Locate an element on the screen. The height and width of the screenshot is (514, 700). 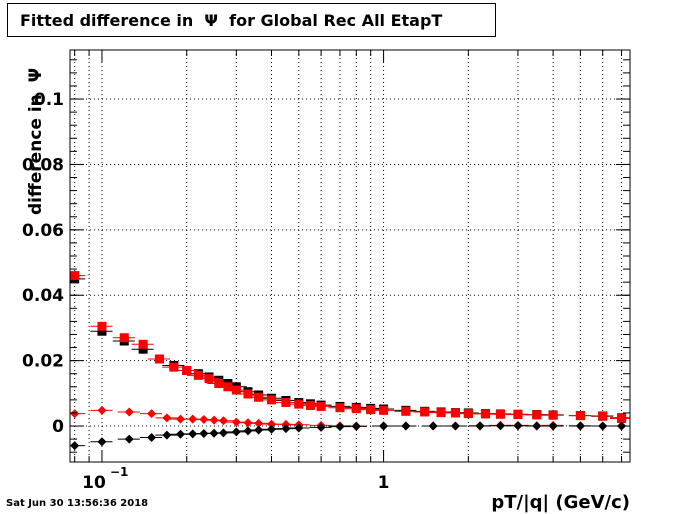
x-tick-label: 10 is located at coordinates (94, 483).